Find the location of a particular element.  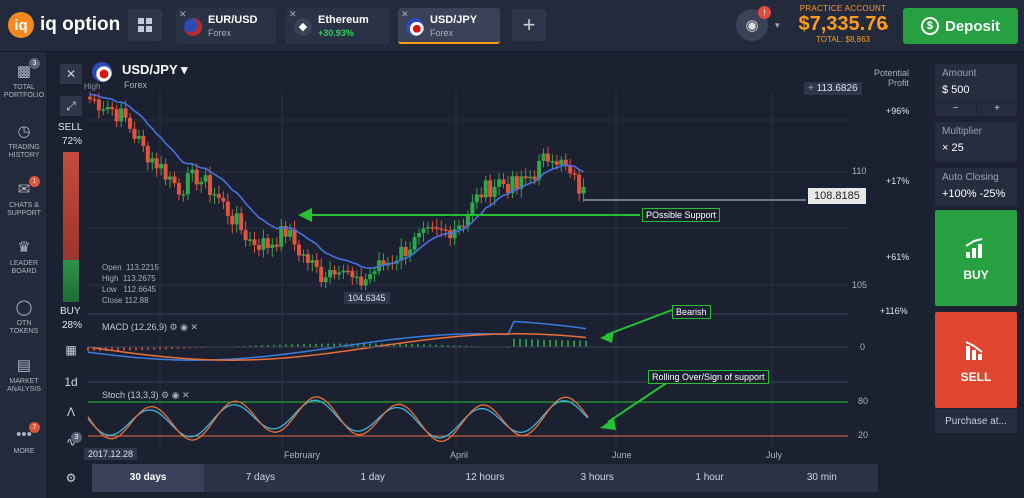

timeframe-button: 1d is located at coordinates (71, 382).